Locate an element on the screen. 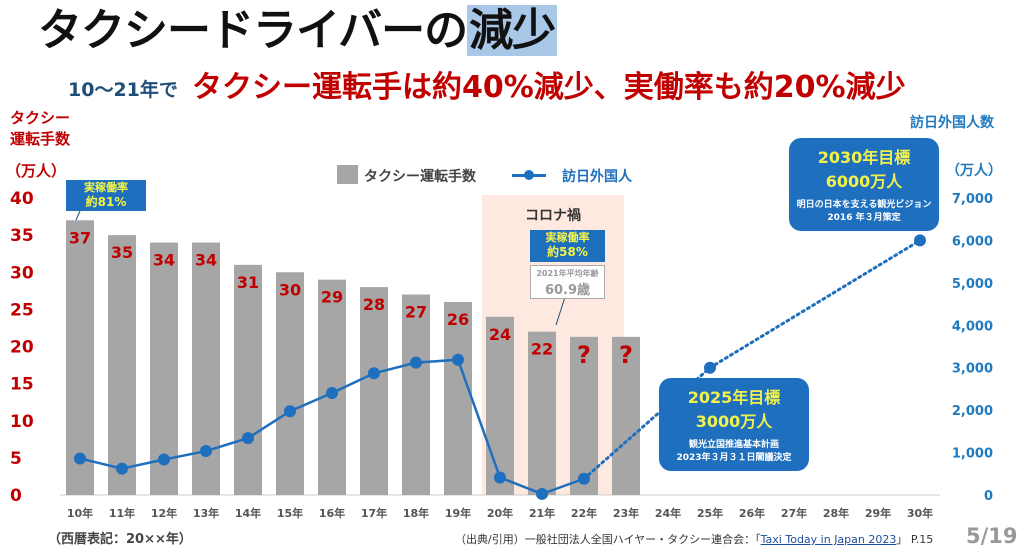  bar-label: 30 is located at coordinates (290, 289).